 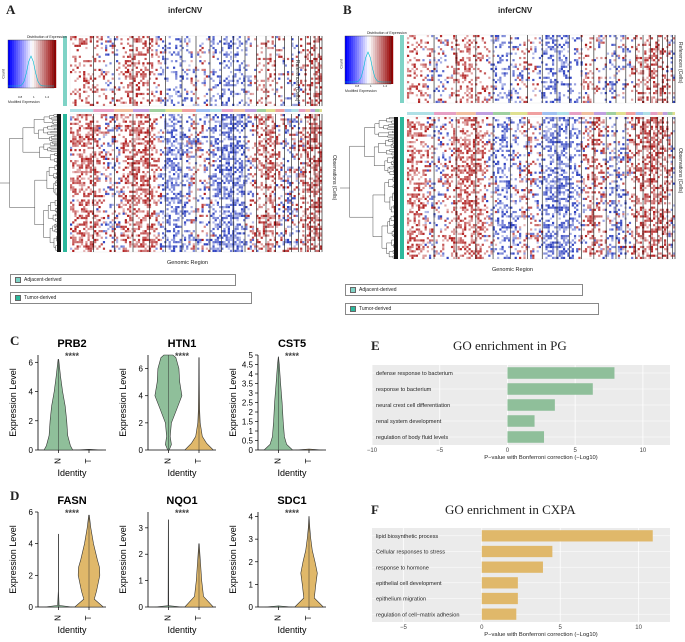 I want to click on color-key-cell, so click(x=364, y=60).